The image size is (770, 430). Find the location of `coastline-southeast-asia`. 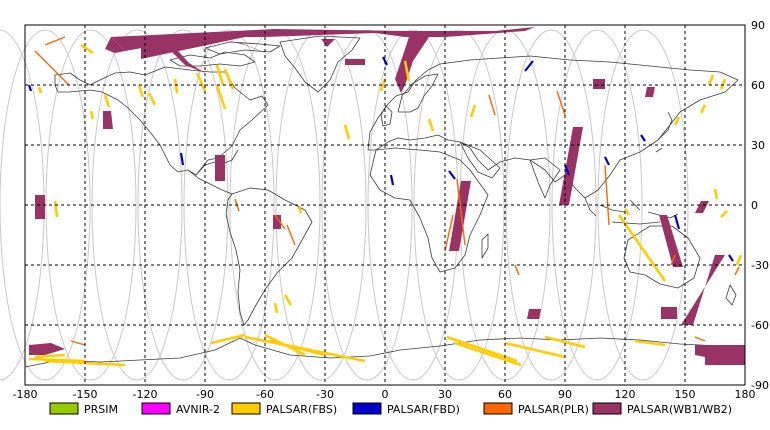

coastline-southeast-asia is located at coordinates (631, 211).